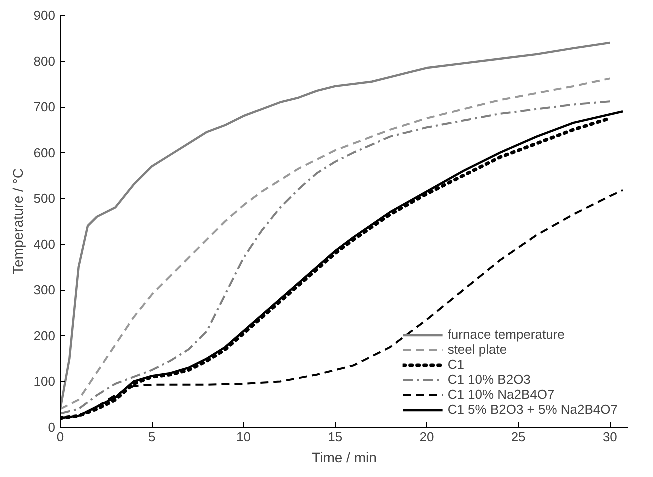 The image size is (653, 477). What do you see at coordinates (501, 394) in the screenshot?
I see `legend-label: C1 10% Na2B4O7` at bounding box center [501, 394].